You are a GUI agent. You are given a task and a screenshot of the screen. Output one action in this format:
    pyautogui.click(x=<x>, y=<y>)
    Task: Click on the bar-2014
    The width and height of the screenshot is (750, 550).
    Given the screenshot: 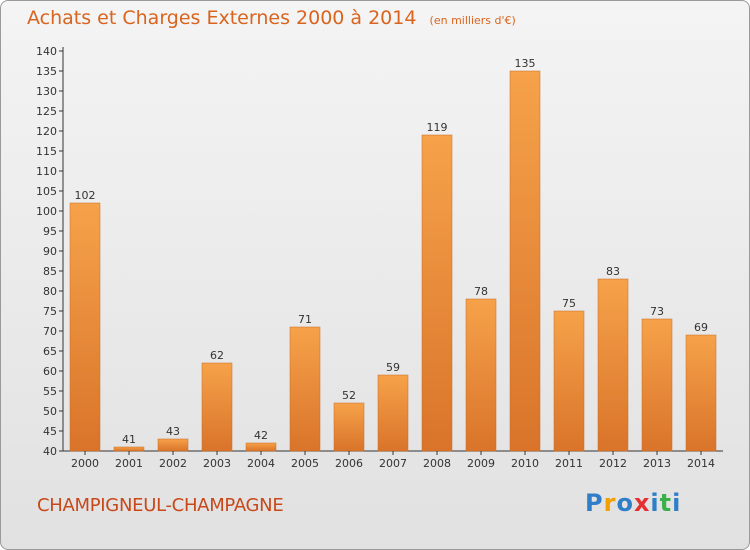 What is the action you would take?
    pyautogui.click(x=701, y=393)
    